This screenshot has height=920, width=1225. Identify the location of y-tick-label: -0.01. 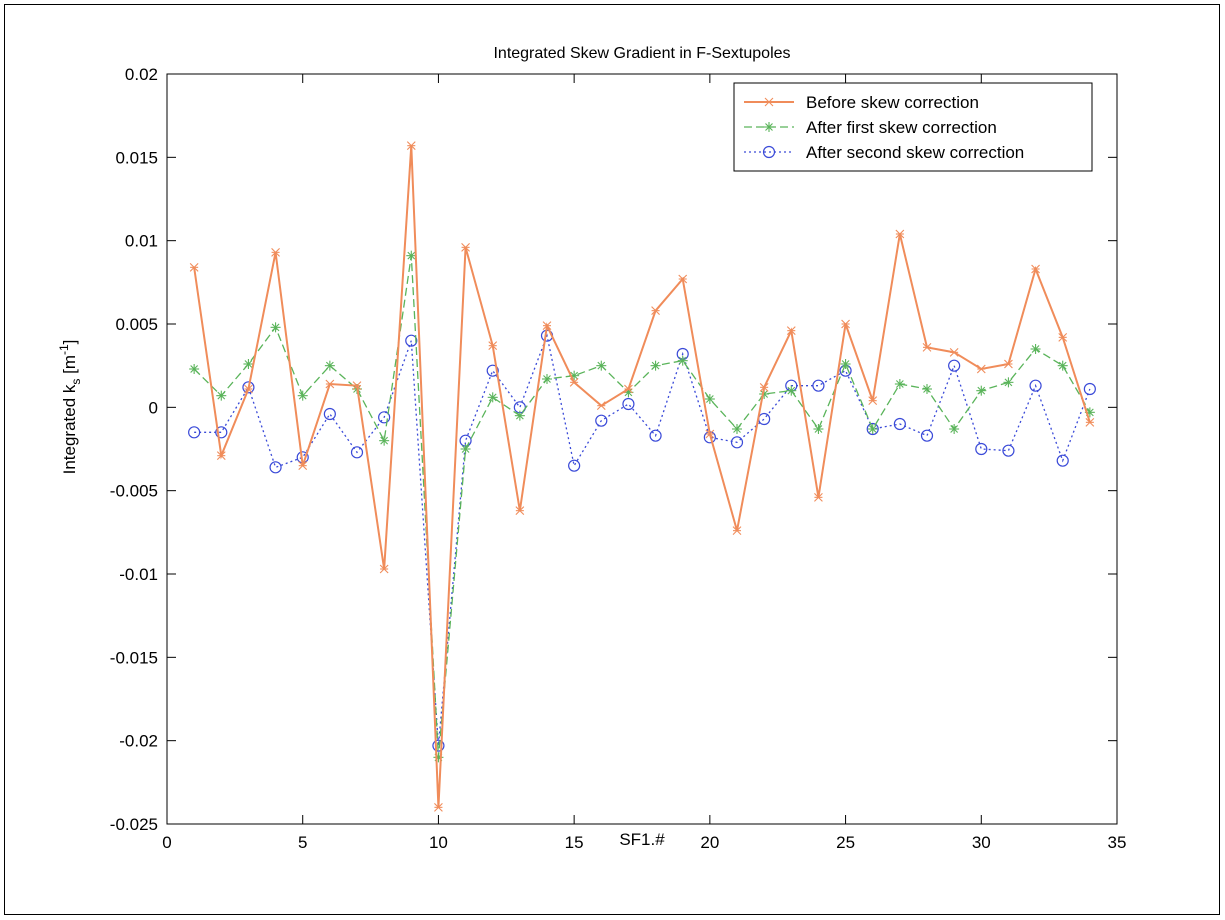
(138, 574).